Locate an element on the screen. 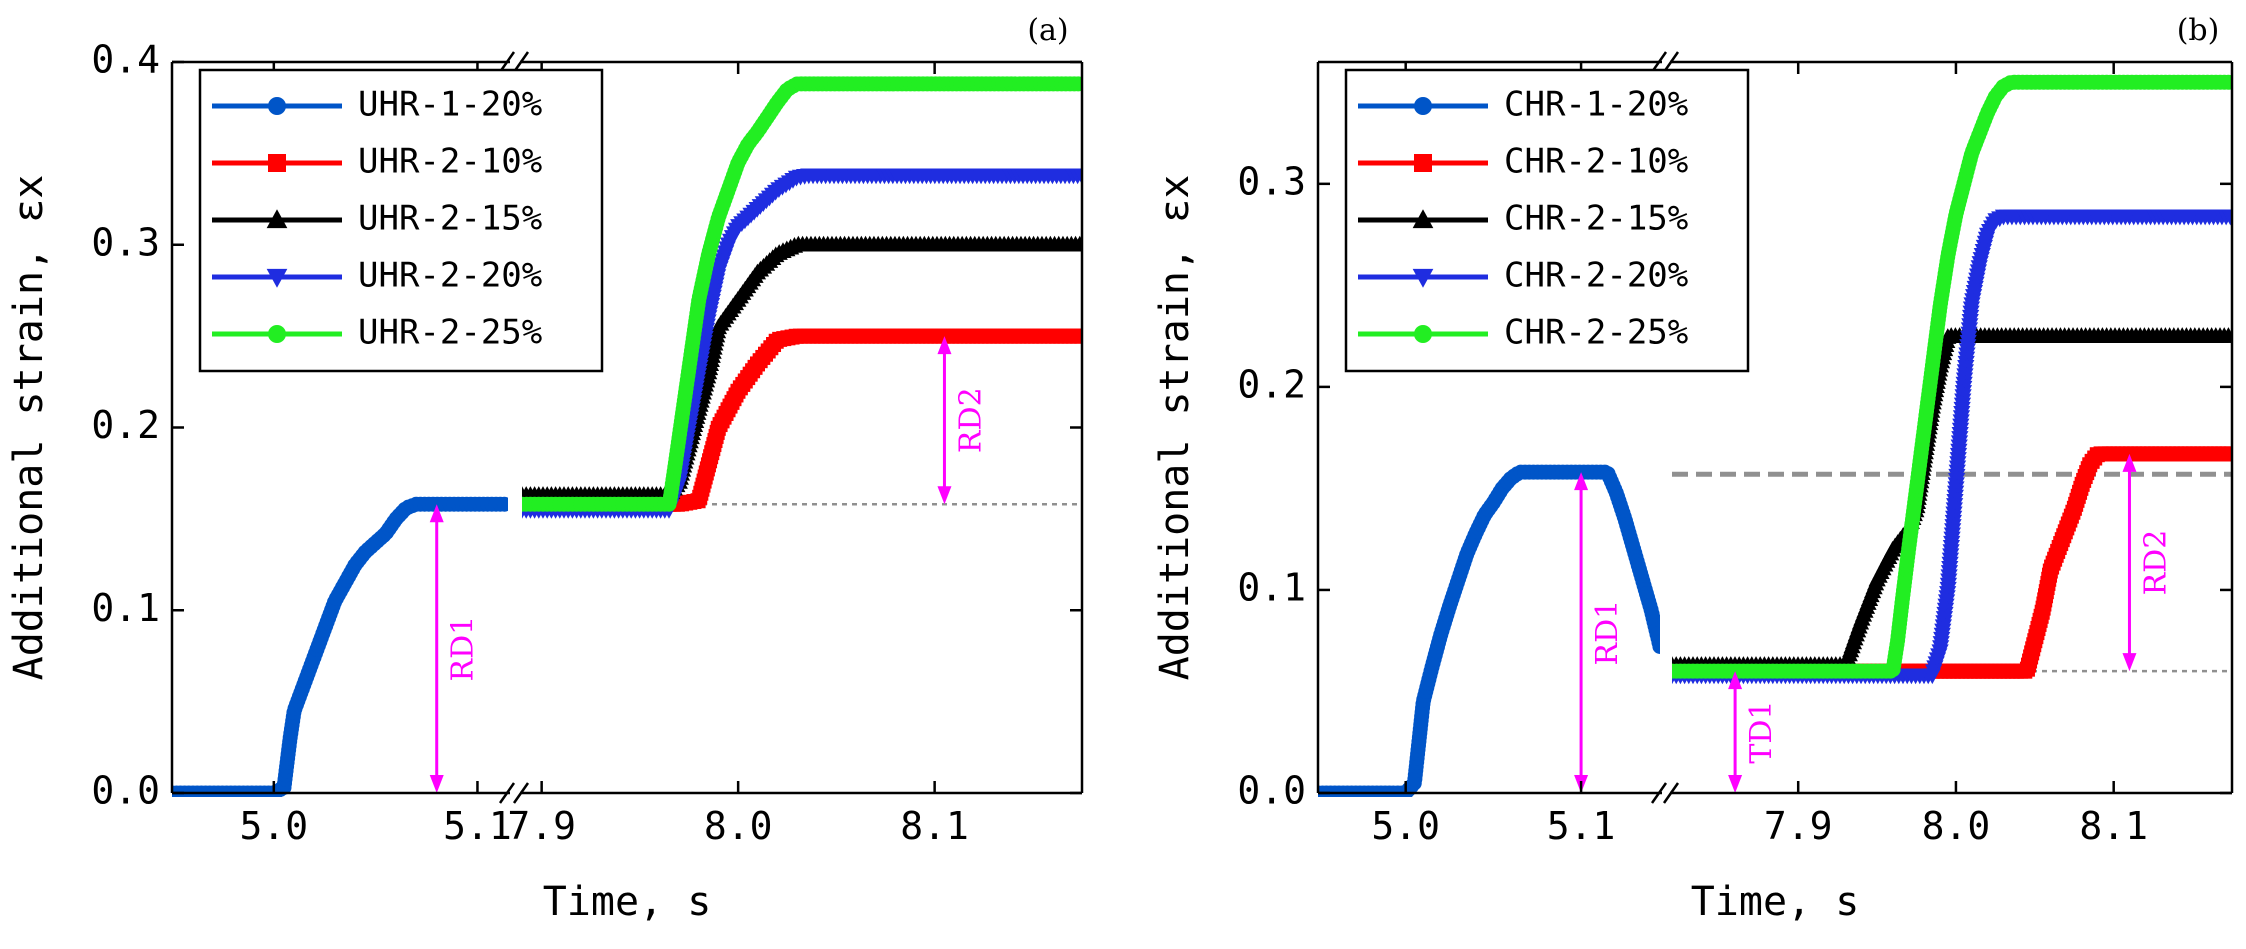  legend-label: CHR-2-10% is located at coordinates (1596, 162).